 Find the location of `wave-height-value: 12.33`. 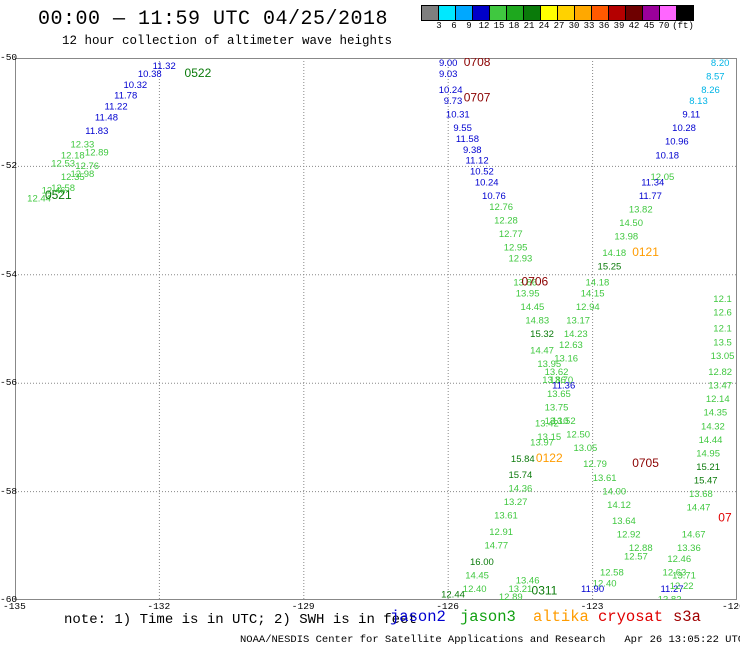

wave-height-value: 12.33 is located at coordinates (82, 144).